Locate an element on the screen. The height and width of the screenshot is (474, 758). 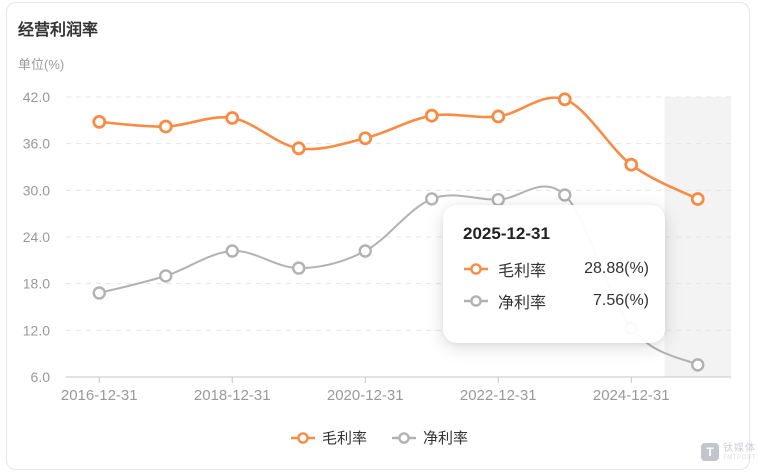
watermark-logo-icon: T is located at coordinates (710, 452).